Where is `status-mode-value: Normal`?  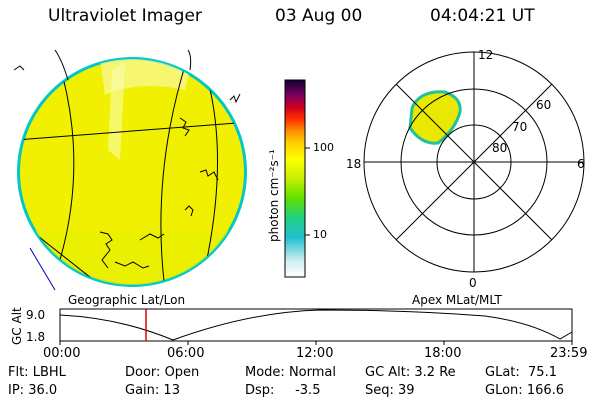 status-mode-value: Normal is located at coordinates (312, 372).